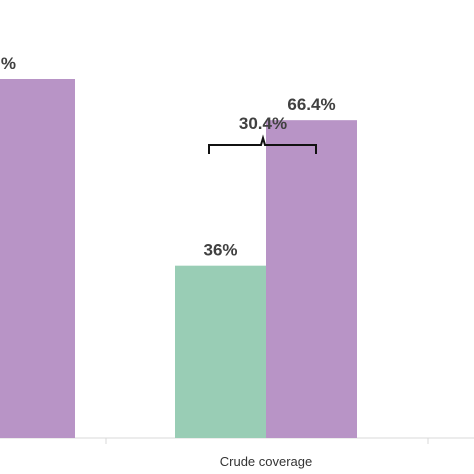 The width and height of the screenshot is (474, 474). I want to click on difference-label: 30.4%, so click(263, 123).